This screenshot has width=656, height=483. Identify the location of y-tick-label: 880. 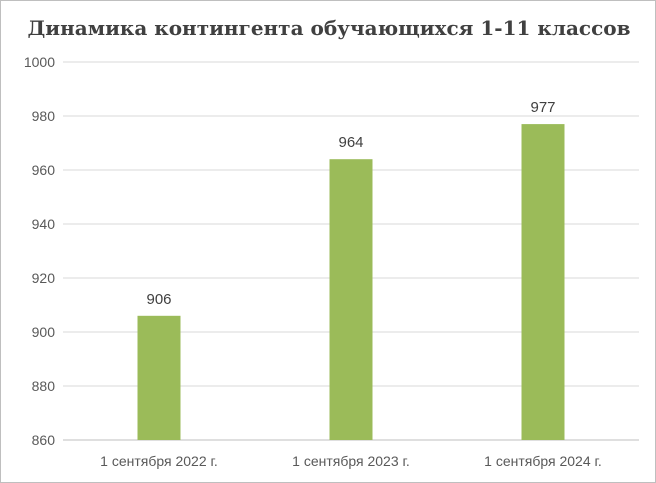
(44, 386).